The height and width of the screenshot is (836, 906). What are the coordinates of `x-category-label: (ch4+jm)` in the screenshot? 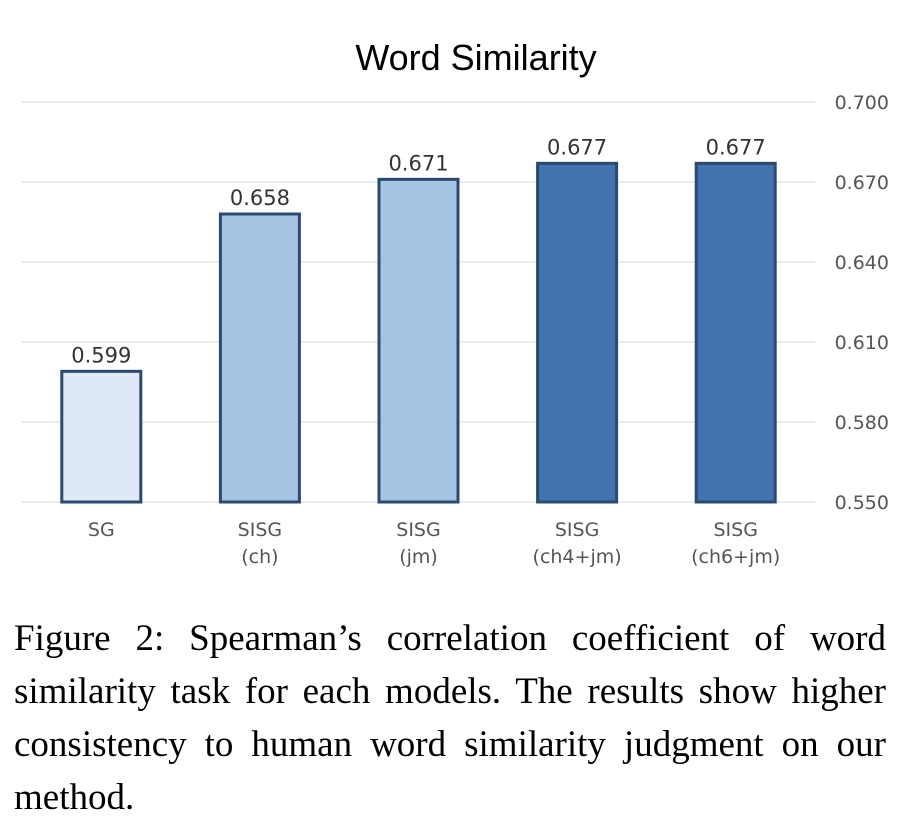 It's located at (577, 557).